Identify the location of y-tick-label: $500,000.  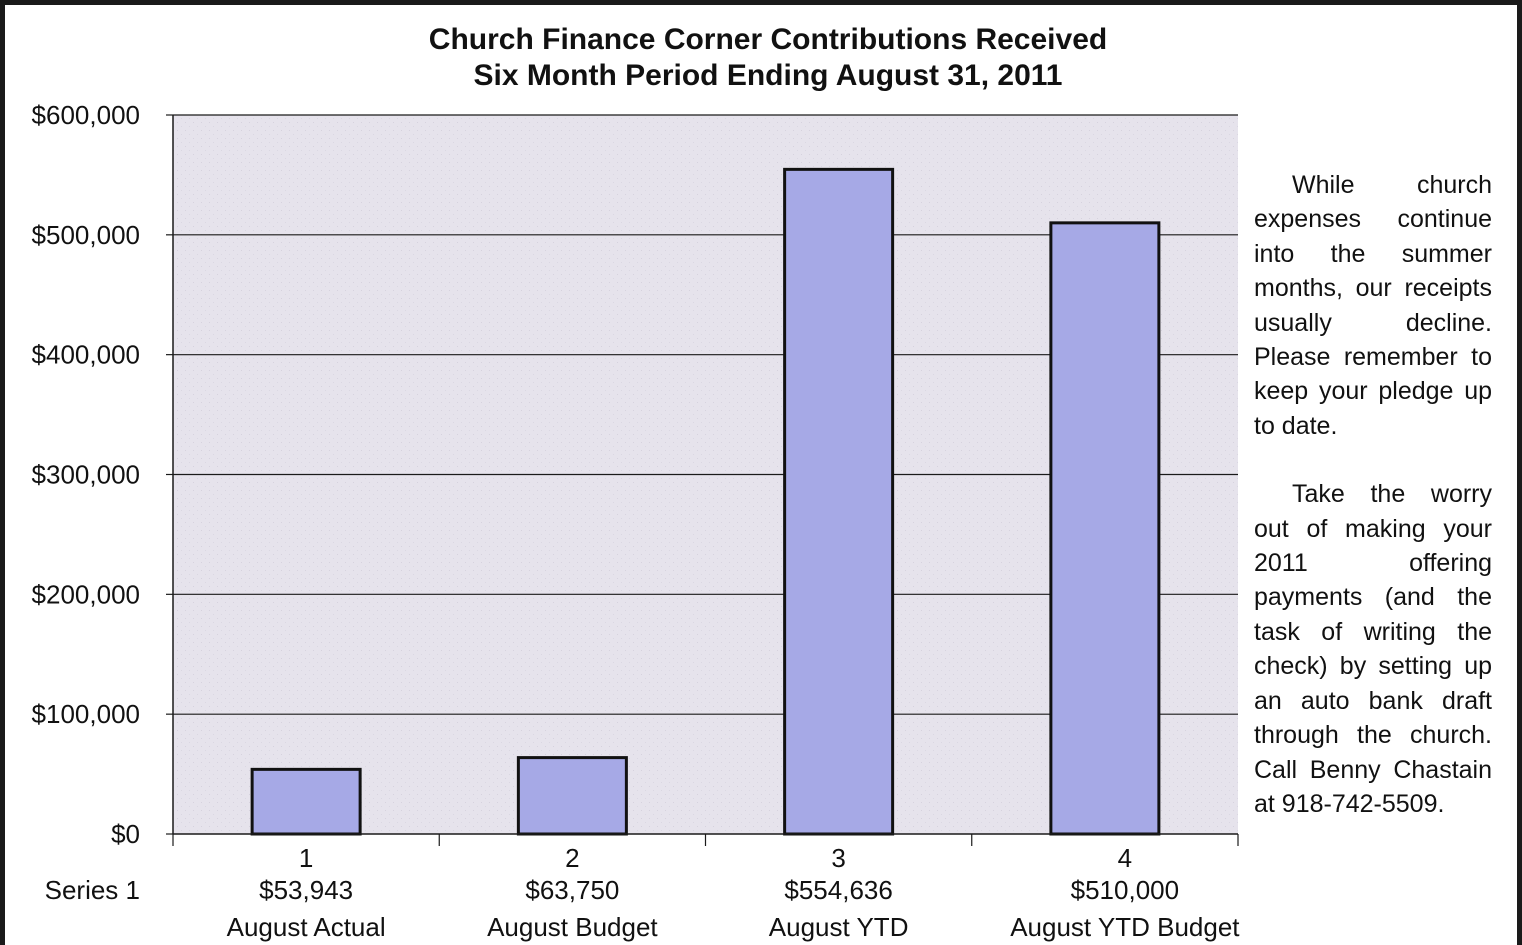
(86, 235).